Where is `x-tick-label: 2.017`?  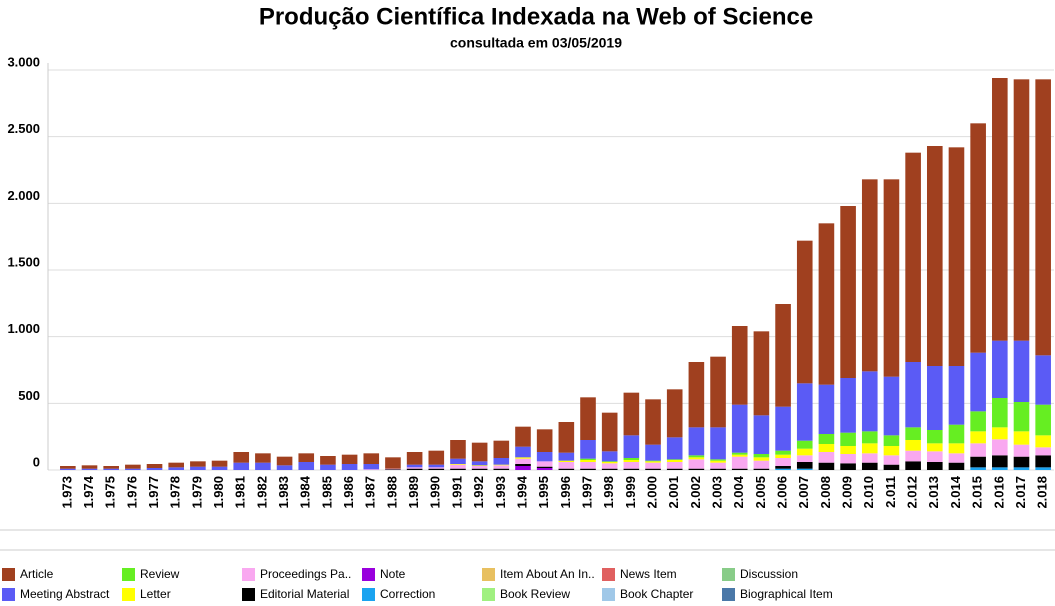 x-tick-label: 2.017 is located at coordinates (1020, 492).